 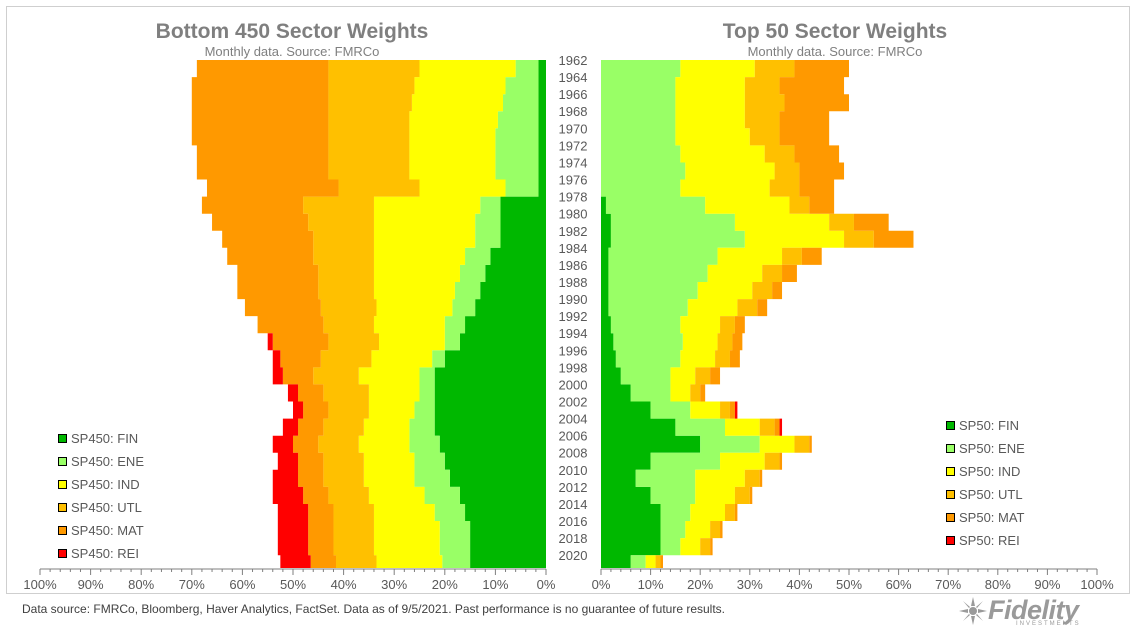 I want to click on year-label: 1988, so click(x=573, y=282).